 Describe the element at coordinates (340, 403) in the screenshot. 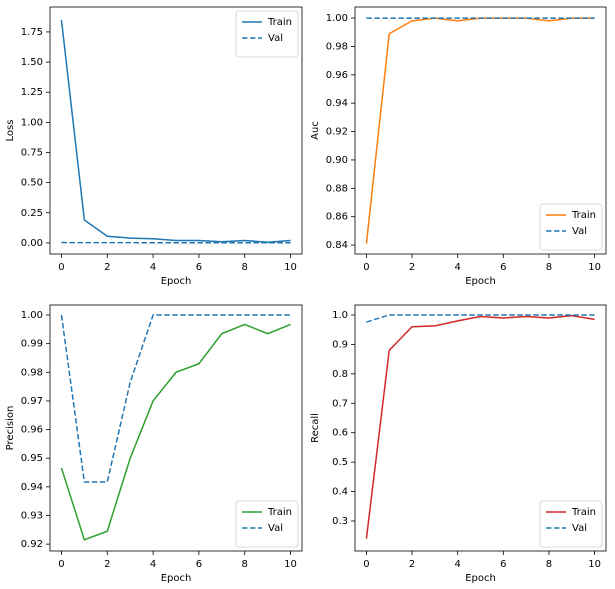

I see `y-tick-label: 0.7` at that location.